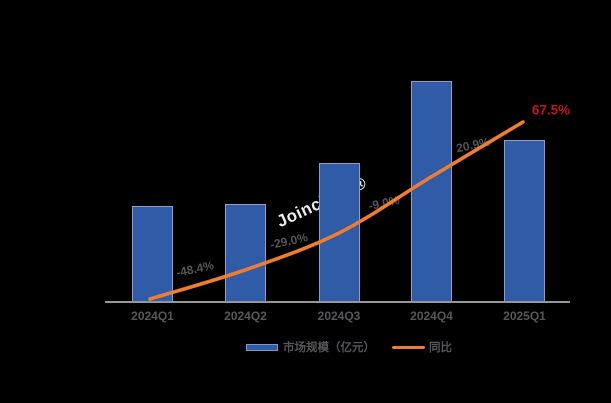 The image size is (611, 403). What do you see at coordinates (262, 347) in the screenshot?
I see `legend-bar-swatch` at bounding box center [262, 347].